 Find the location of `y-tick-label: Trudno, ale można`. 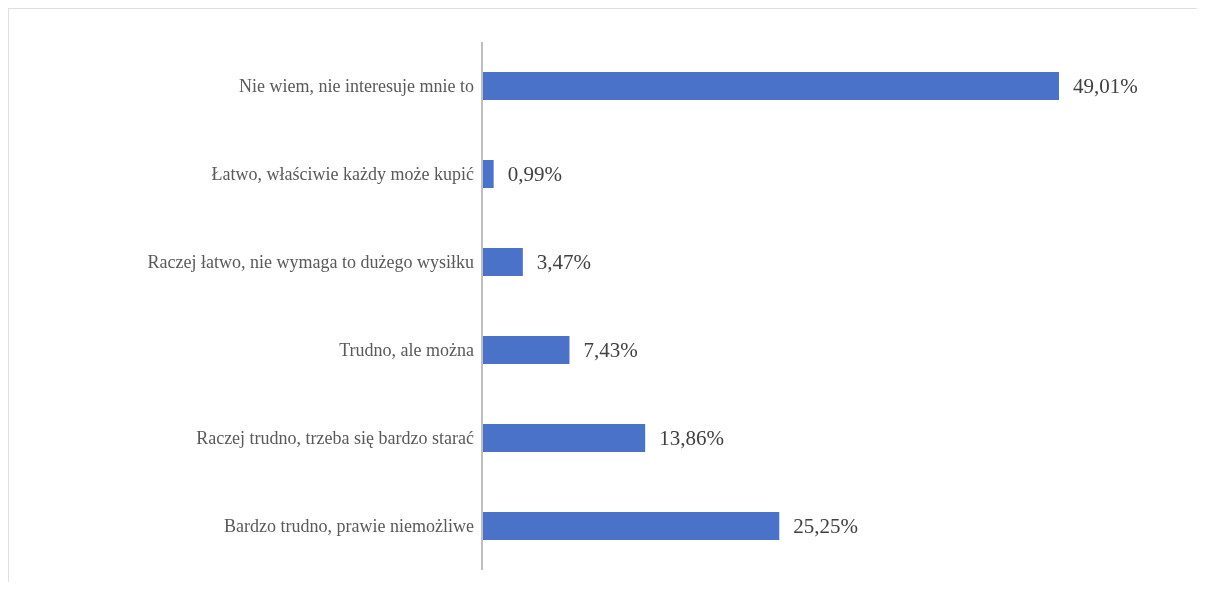

y-tick-label: Trudno, ale można is located at coordinates (406, 350).